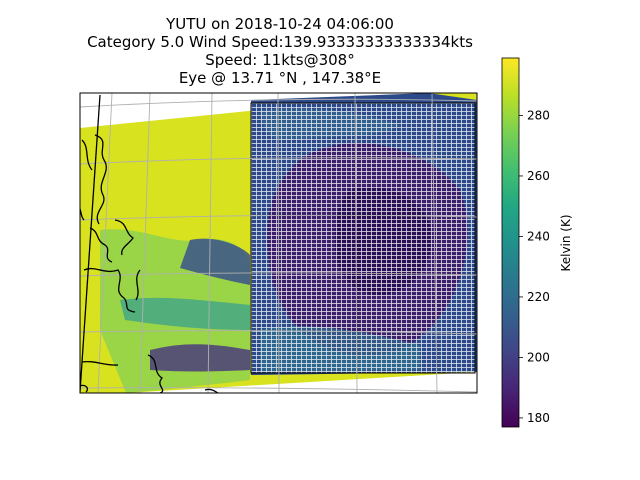 This screenshot has width=640, height=480. I want to click on ir-west-teal, so click(185, 313).